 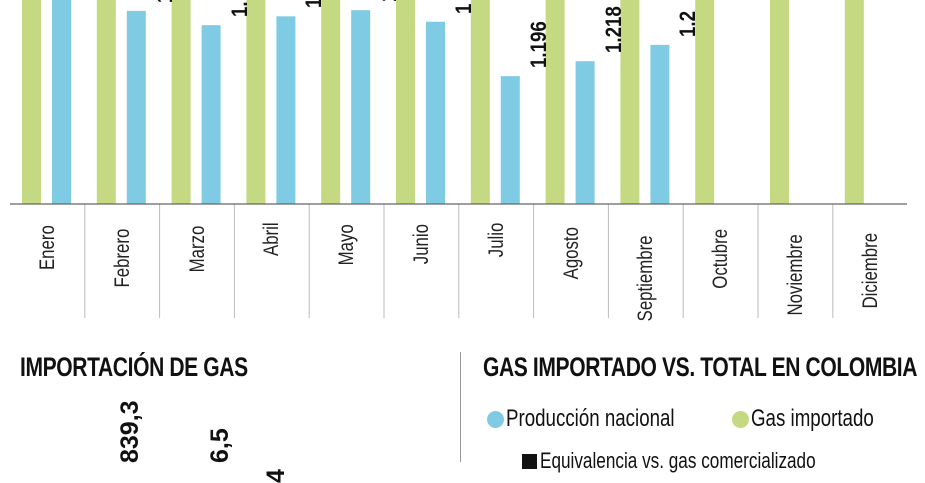 I want to click on month-label: Marzo, so click(x=197, y=249).